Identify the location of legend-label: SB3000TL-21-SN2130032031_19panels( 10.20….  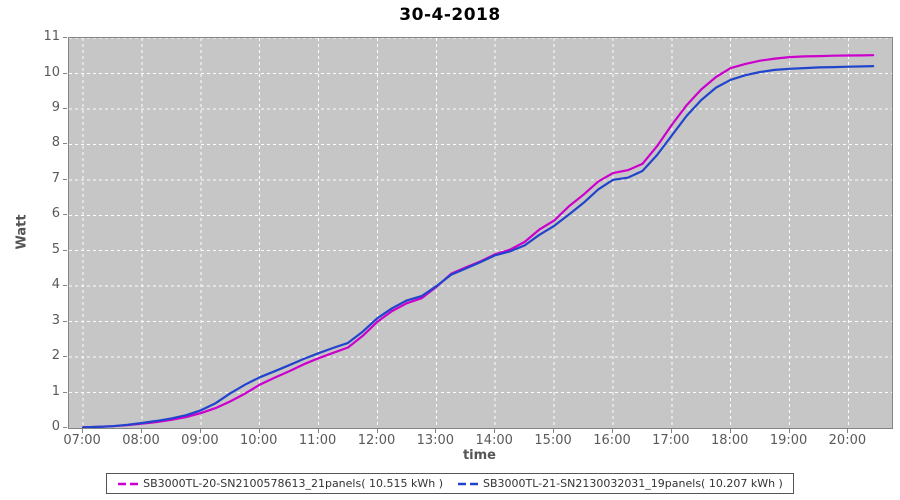
(633, 483).